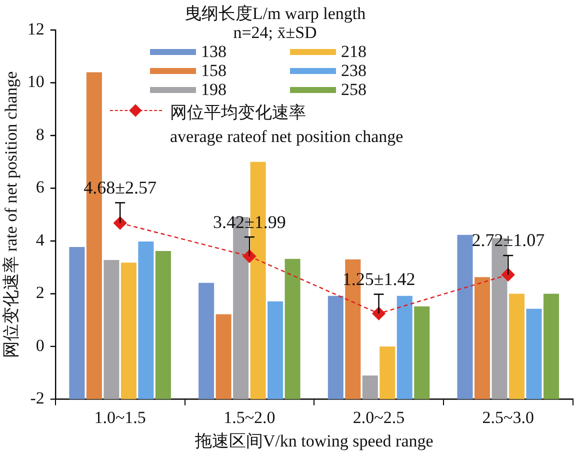 This screenshot has width=580, height=452. I want to click on y-tick-label: 6, so click(40, 187).